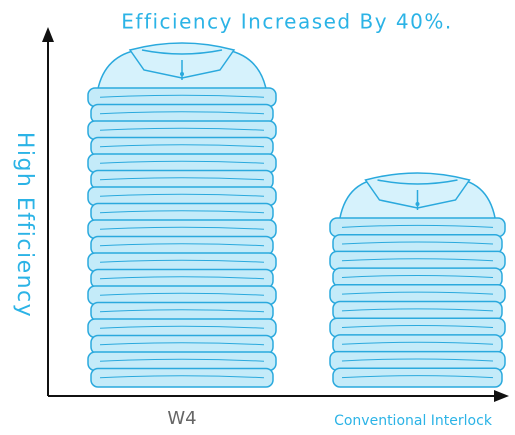 This screenshot has width=515, height=435. What do you see at coordinates (413, 421) in the screenshot?
I see `stack-label: Conventional Interlock` at bounding box center [413, 421].